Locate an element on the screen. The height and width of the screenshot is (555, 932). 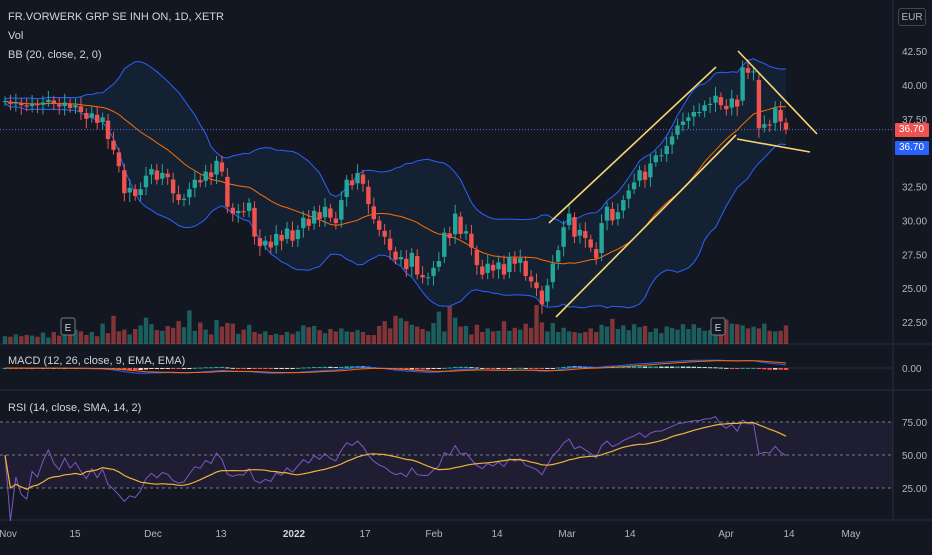
rsi-legend: RSI (14, close, SMA, 14, 2) is located at coordinates (75, 408).